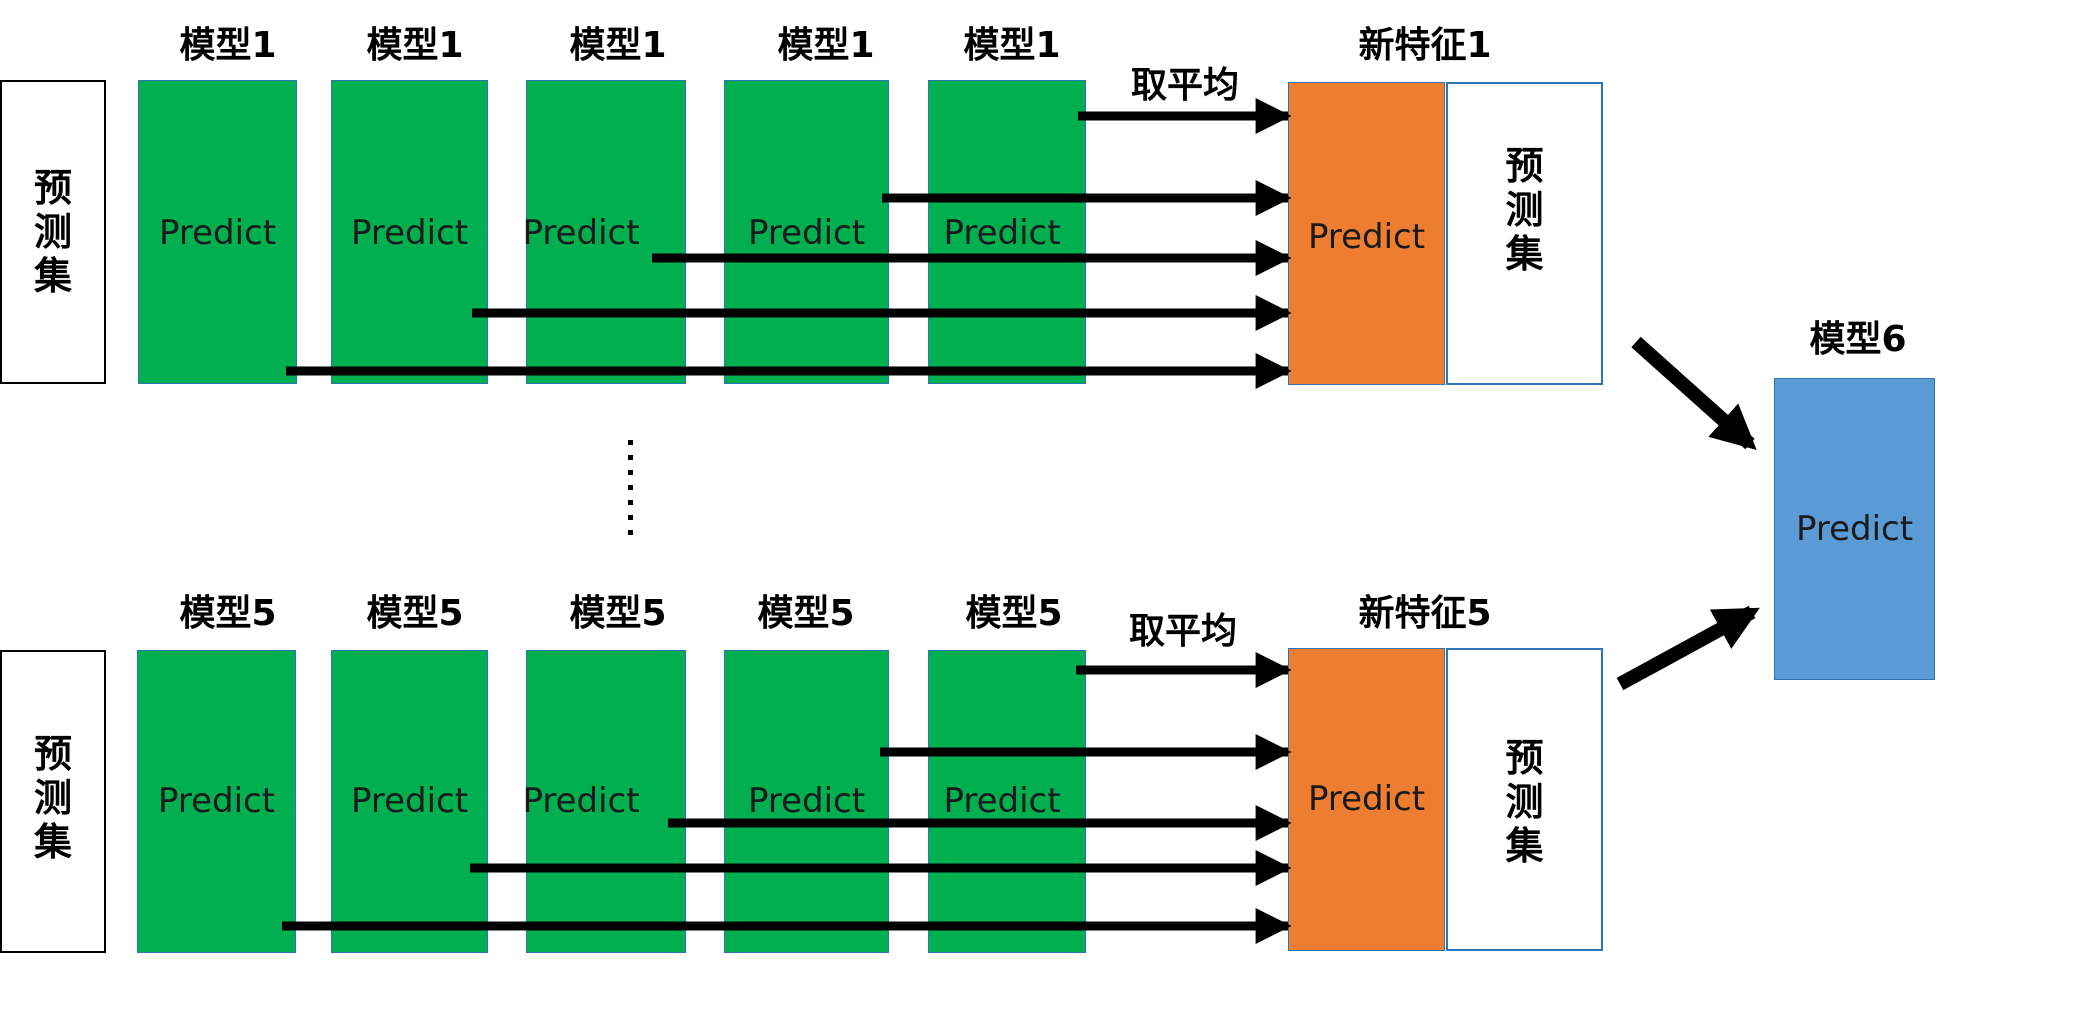 This screenshot has width=2074, height=1024. Describe the element at coordinates (1693, 393) in the screenshot. I see `arrow-feature1-to-model6` at that location.